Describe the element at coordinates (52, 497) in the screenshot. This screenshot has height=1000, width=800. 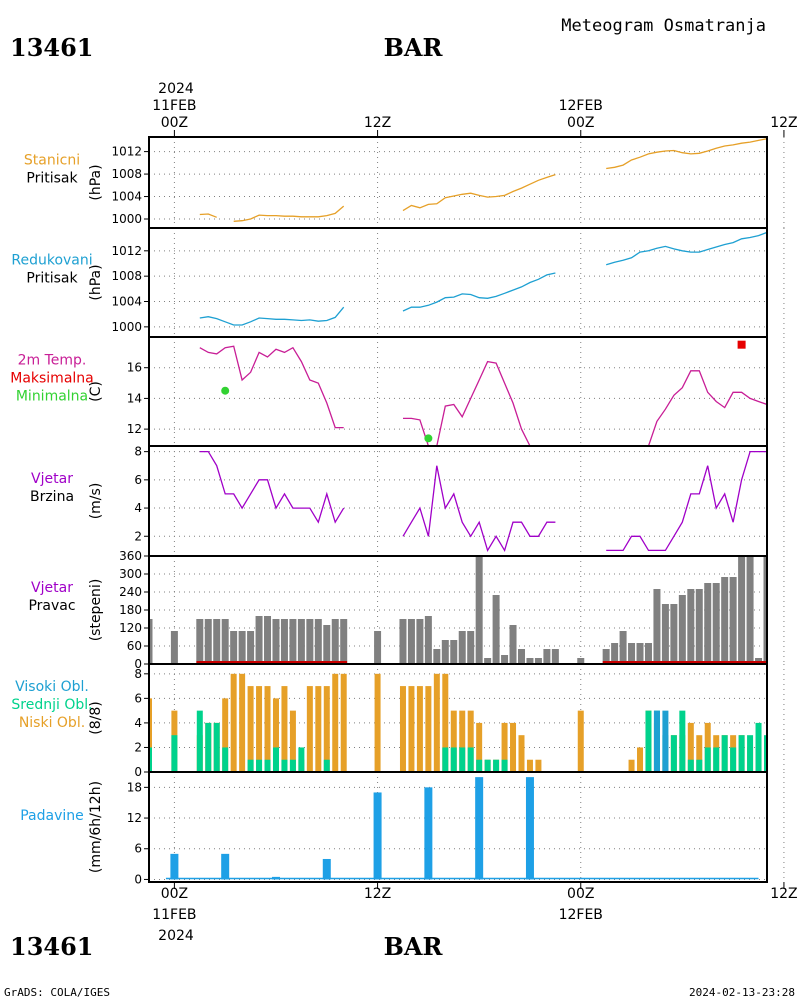
I see `panel-label: Brzina` at that location.